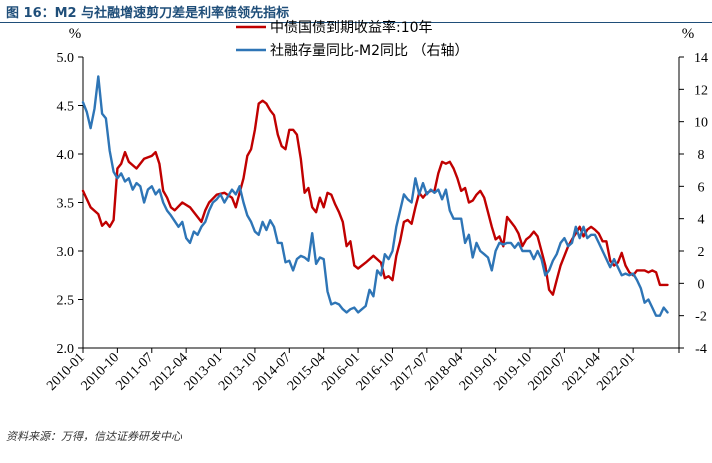 This screenshot has width=712, height=463. What do you see at coordinates (351, 27) in the screenshot?
I see `legend-label-bond-yield: 中债国债到期收益率:10年` at bounding box center [351, 27].